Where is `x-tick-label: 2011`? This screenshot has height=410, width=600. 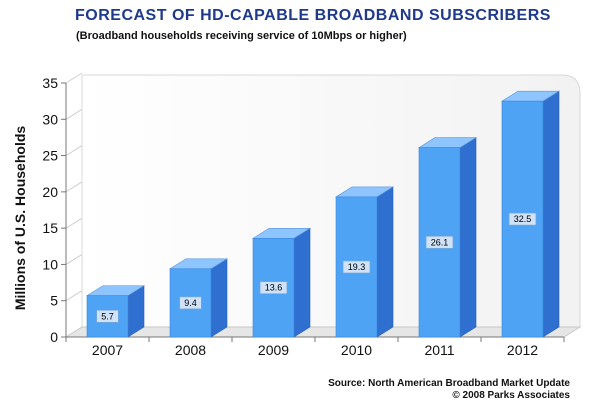
x-tick-label: 2011 is located at coordinates (439, 350).